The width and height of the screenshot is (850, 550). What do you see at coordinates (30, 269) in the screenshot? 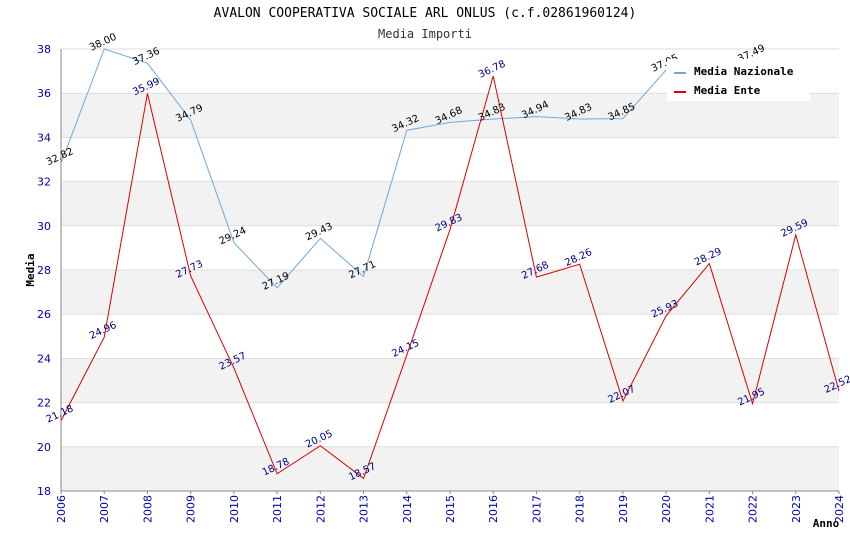
I see `y-axis-label: Media` at bounding box center [30, 269].